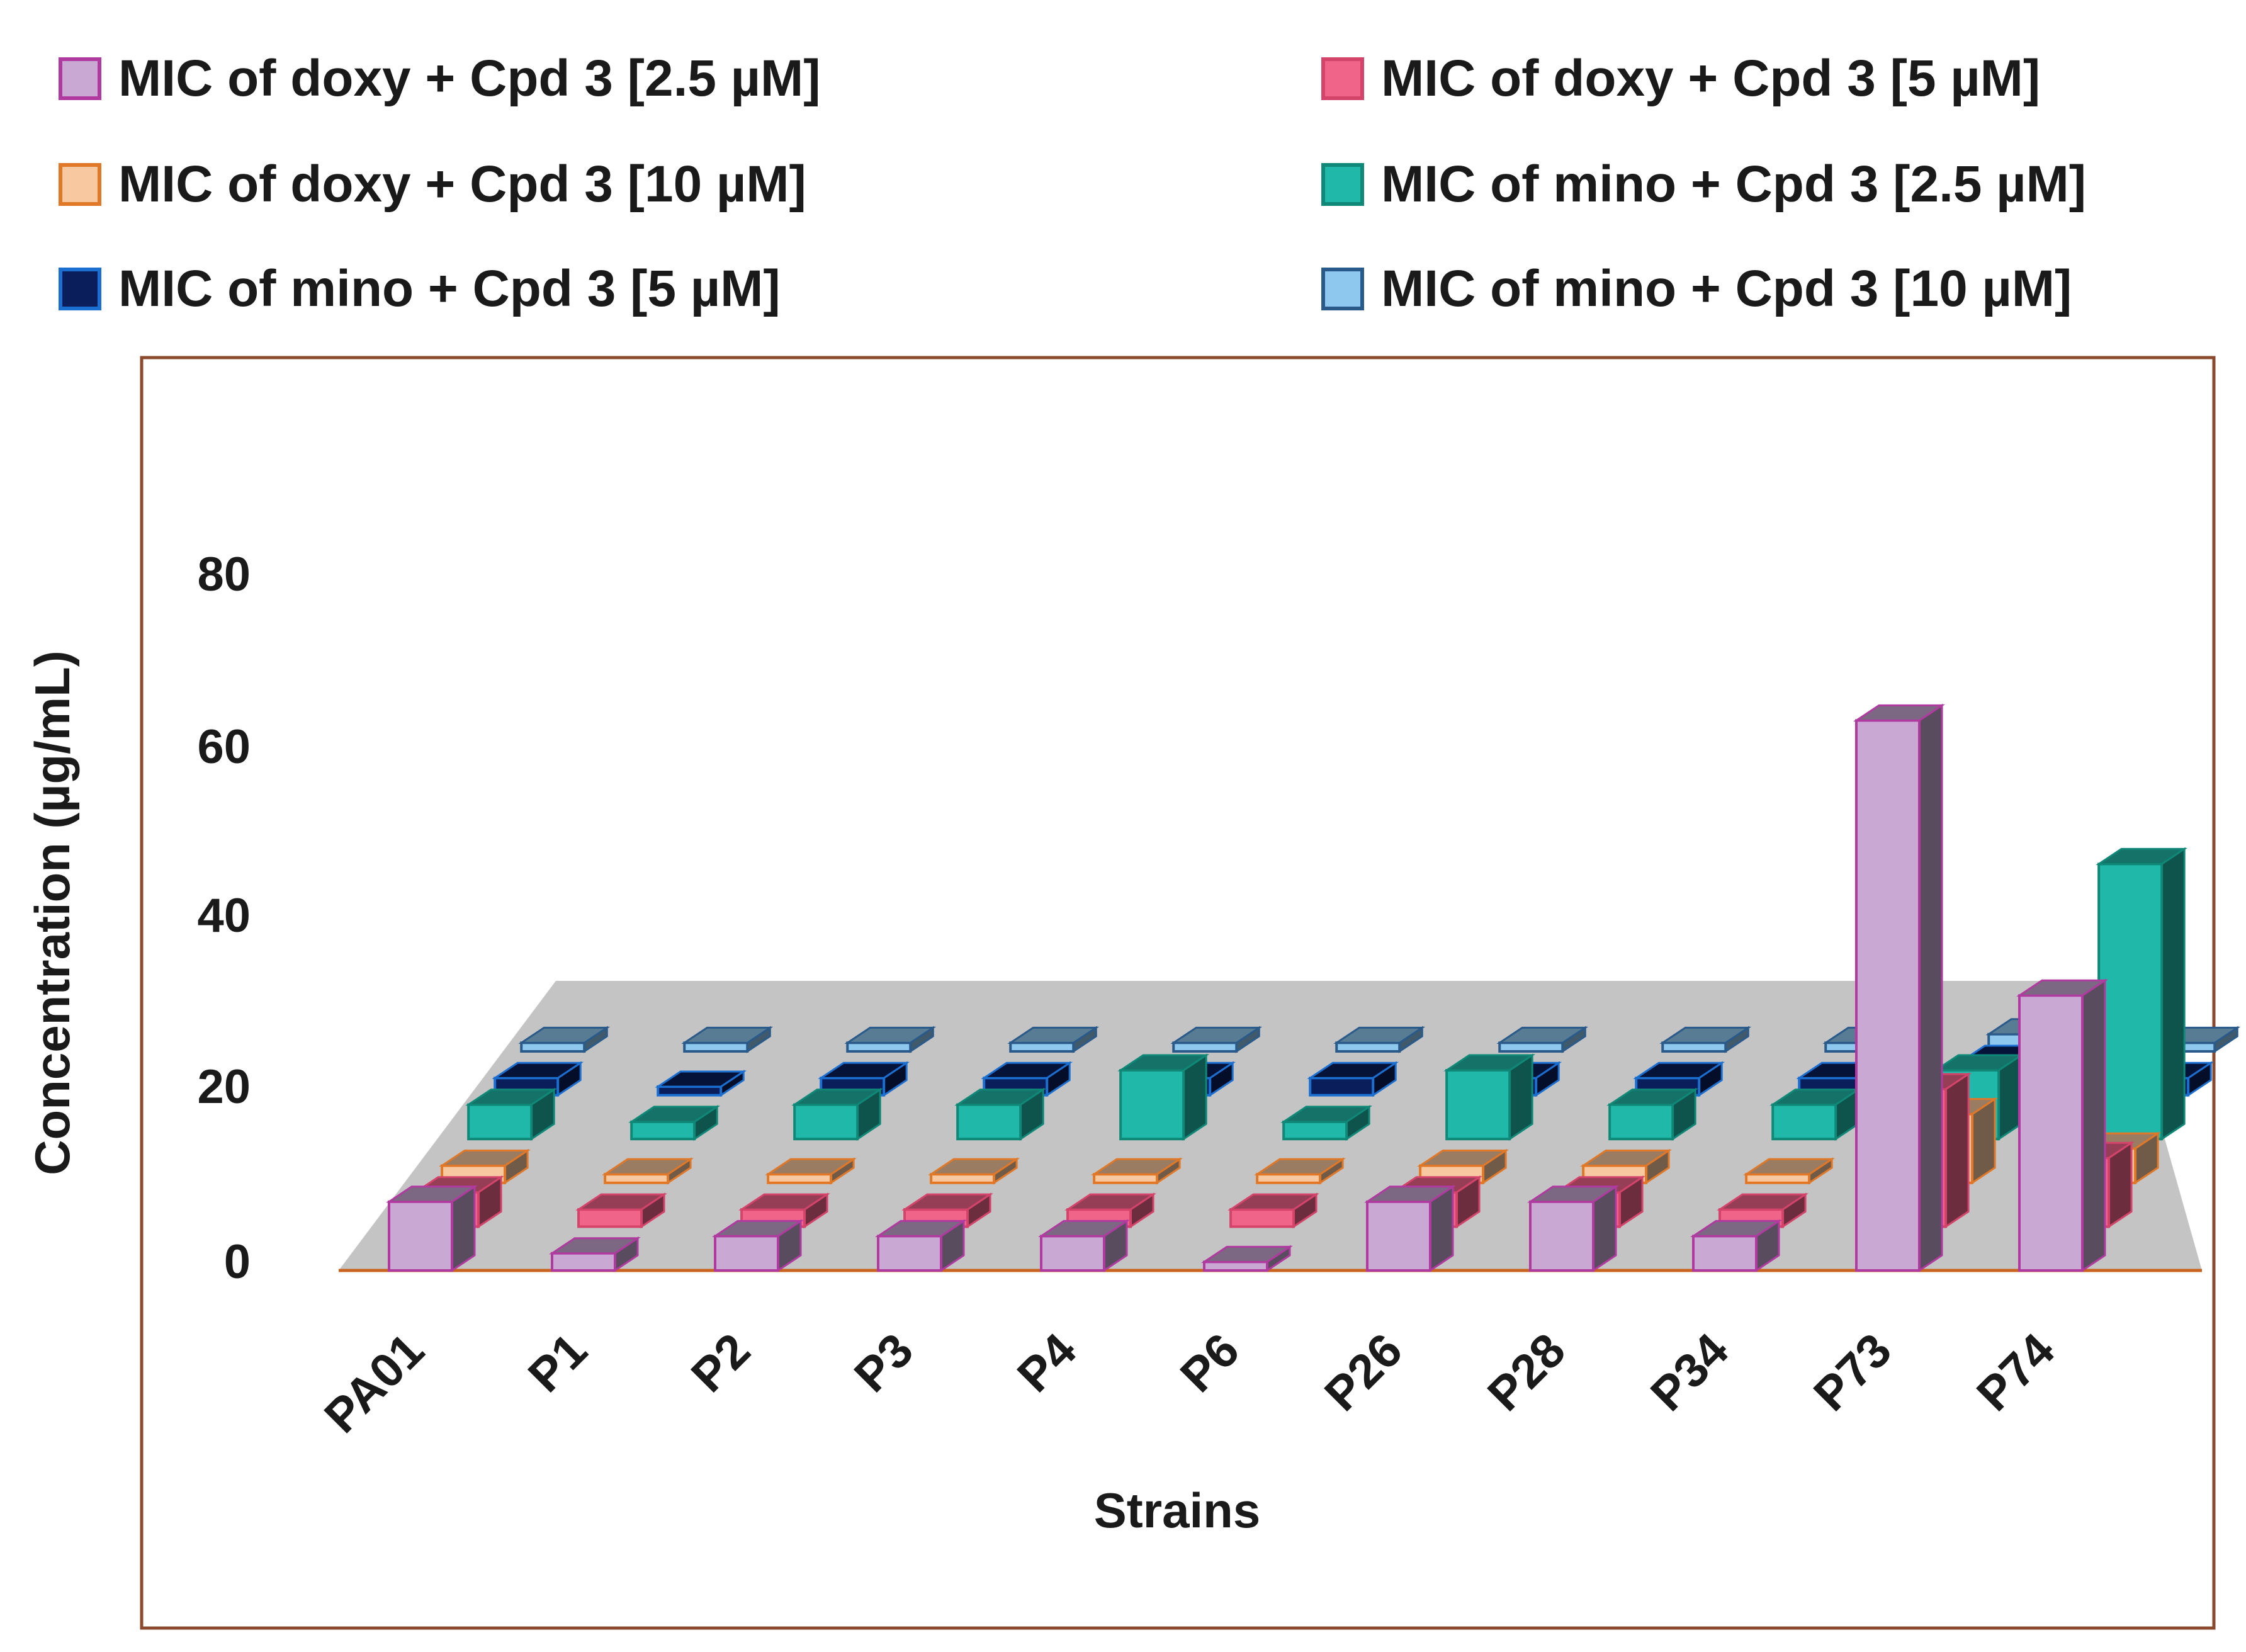 This screenshot has height=1652, width=2246. What do you see at coordinates (52, 912) in the screenshot?
I see `y-axis-title: Concentration (µg/mL)` at bounding box center [52, 912].